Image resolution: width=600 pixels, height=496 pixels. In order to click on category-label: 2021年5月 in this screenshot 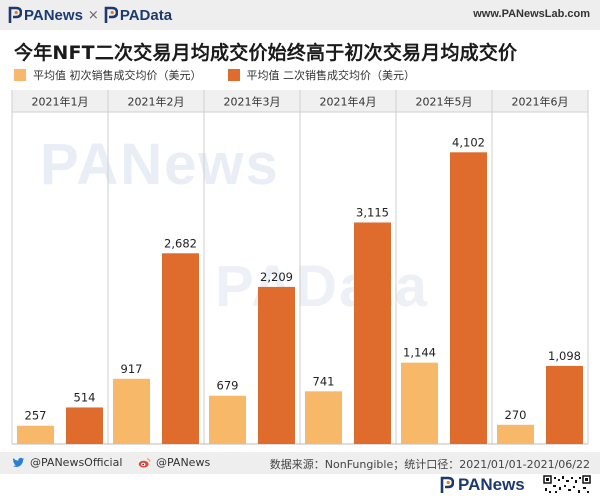, I will do `click(444, 102)`.